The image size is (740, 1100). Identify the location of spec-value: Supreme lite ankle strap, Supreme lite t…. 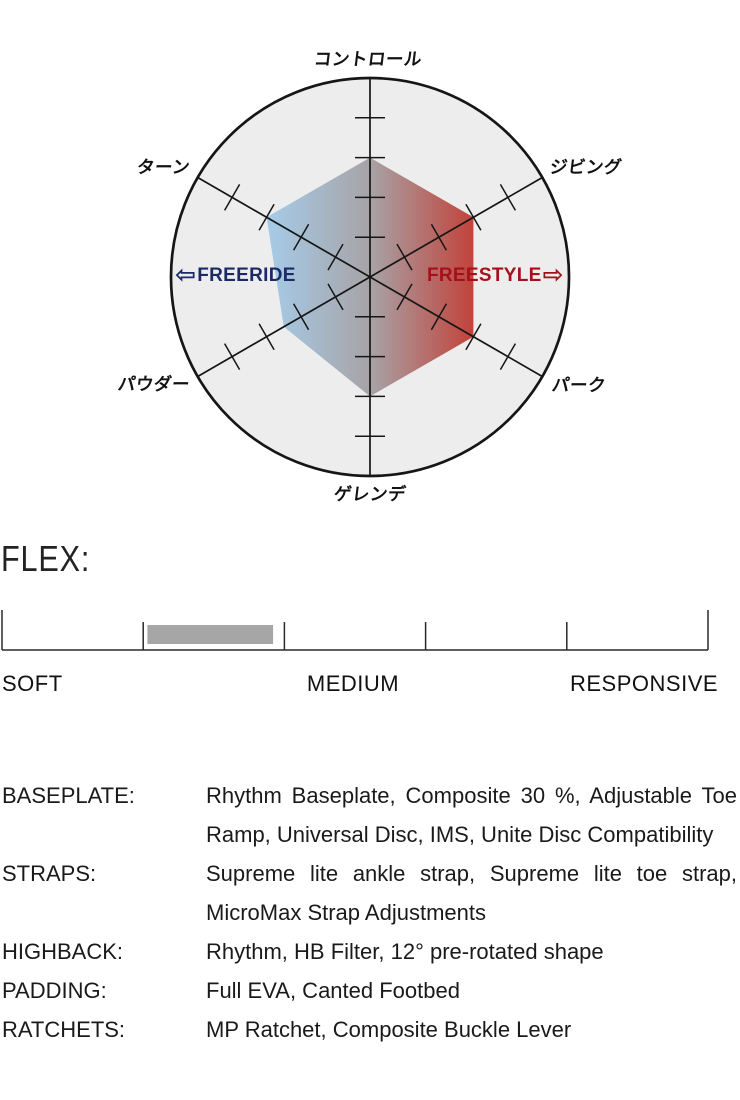
(471, 893).